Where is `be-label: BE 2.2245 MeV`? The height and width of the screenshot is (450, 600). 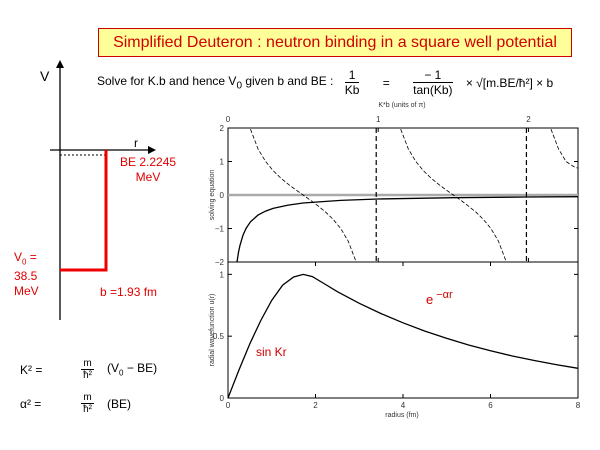 be-label: BE 2.2245 MeV is located at coordinates (148, 170).